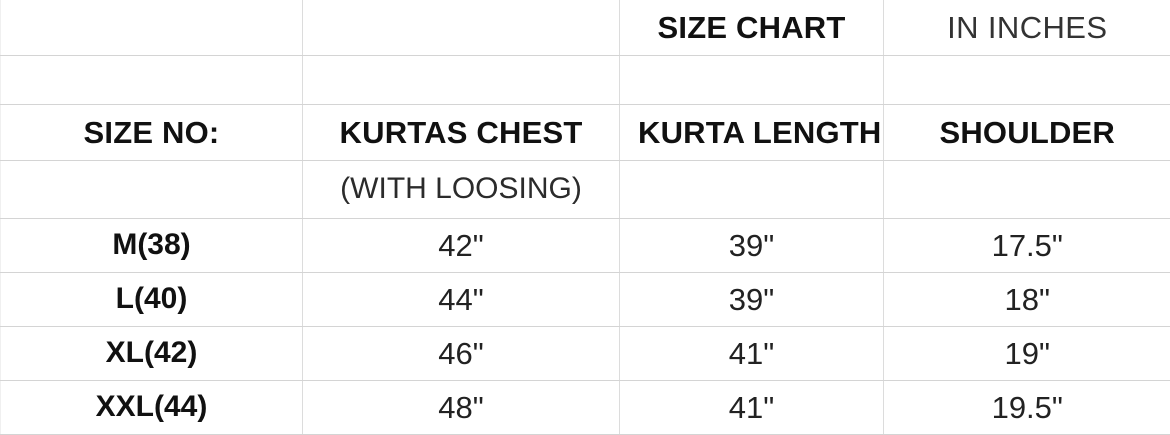  I want to click on cell-size: L(40), so click(152, 299).